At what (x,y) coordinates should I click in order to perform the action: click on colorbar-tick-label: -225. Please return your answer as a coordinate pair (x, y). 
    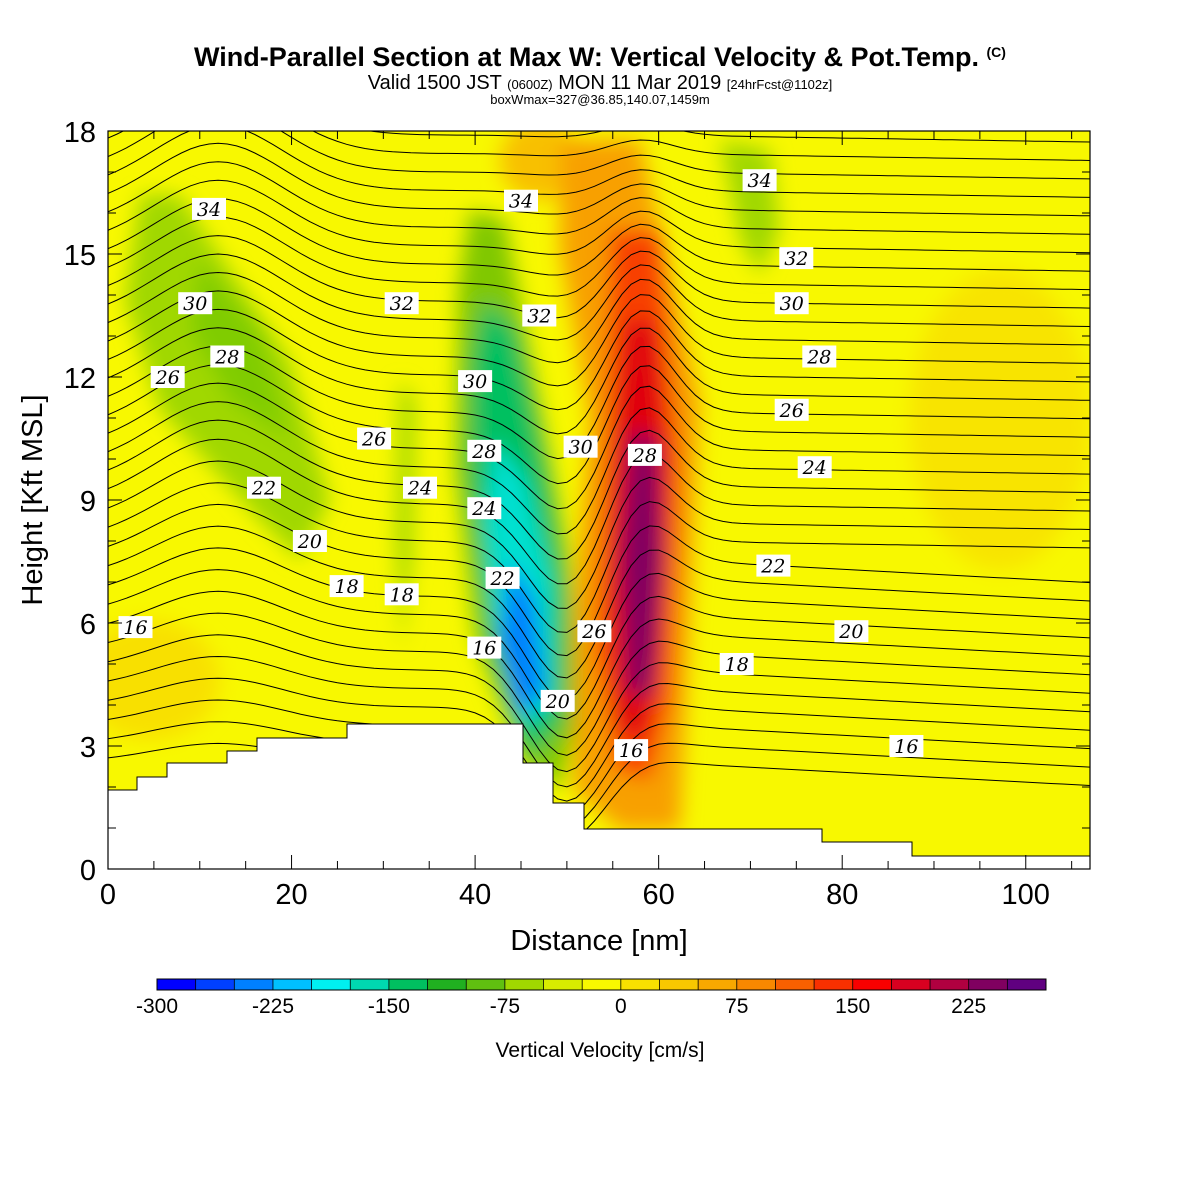
    Looking at the image, I should click on (273, 1006).